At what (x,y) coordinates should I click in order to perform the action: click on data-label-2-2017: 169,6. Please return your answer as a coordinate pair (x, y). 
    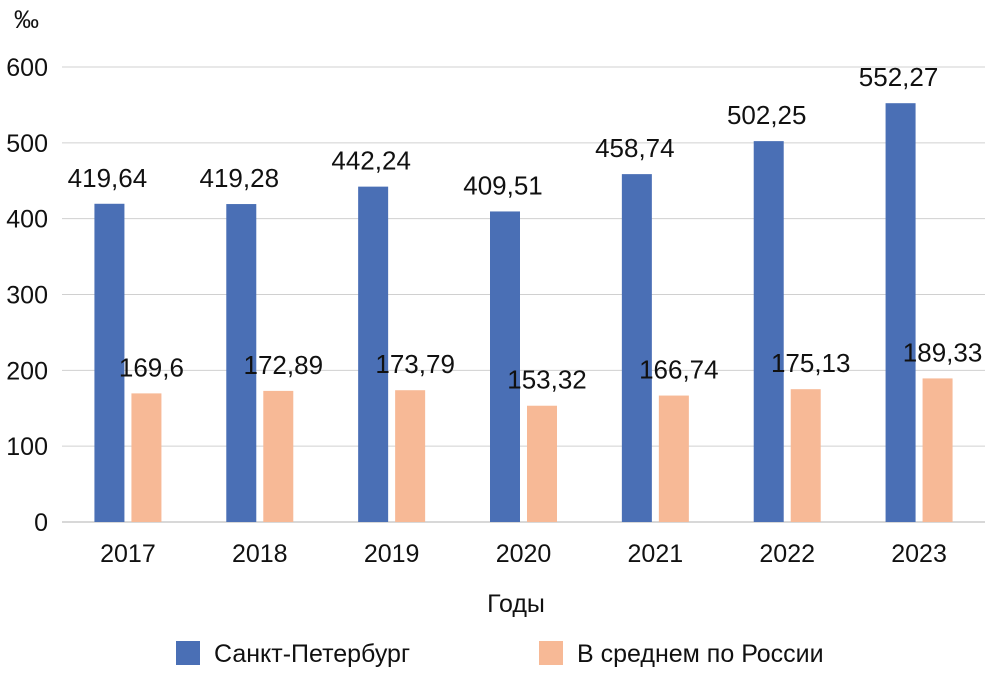
    Looking at the image, I should click on (151, 367).